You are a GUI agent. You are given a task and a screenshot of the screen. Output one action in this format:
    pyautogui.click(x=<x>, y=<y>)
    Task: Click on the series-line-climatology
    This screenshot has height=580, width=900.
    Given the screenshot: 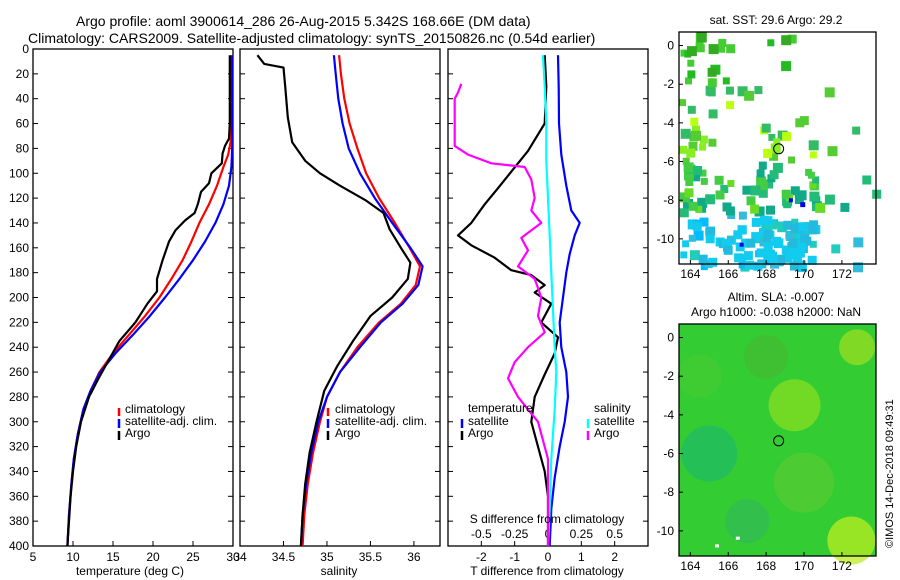 What is the action you would take?
    pyautogui.click(x=361, y=301)
    